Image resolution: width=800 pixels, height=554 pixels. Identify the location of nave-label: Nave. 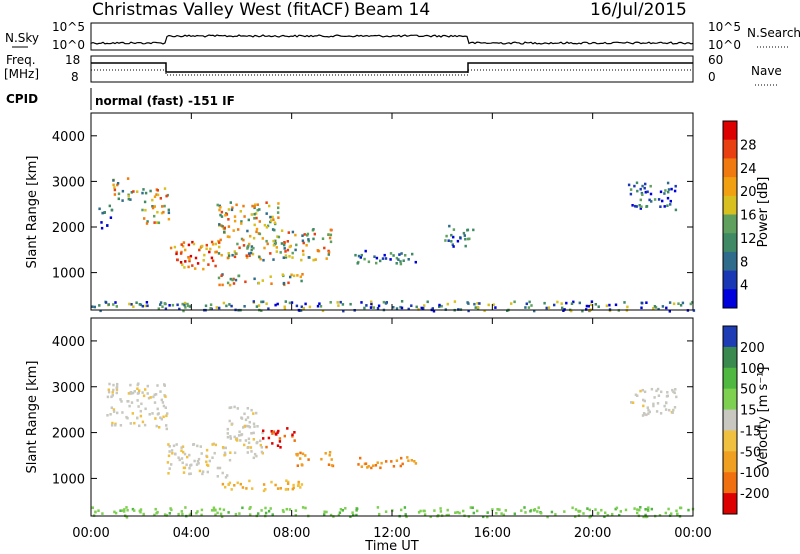
(766, 71).